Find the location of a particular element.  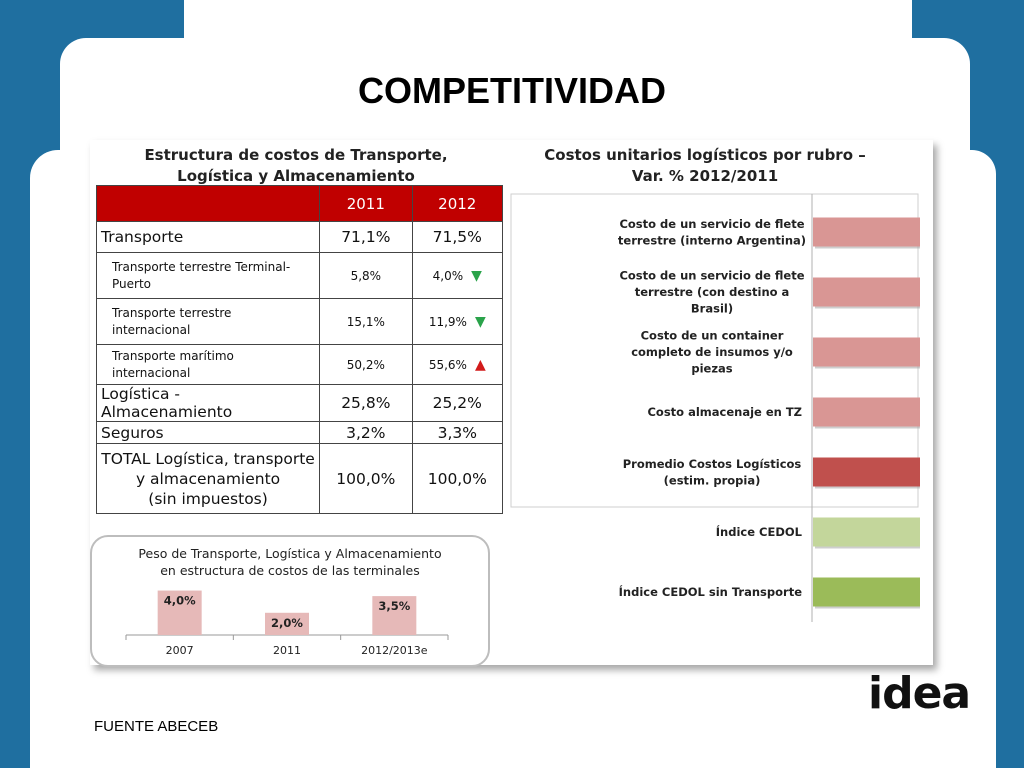

mini-category-label: 2012/2013e is located at coordinates (394, 650).